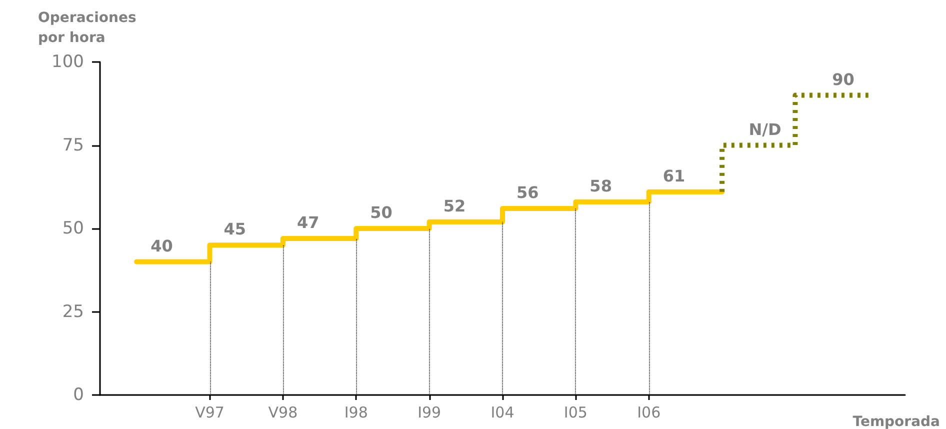  What do you see at coordinates (73, 145) in the screenshot?
I see `y-tick-label: 75` at bounding box center [73, 145].